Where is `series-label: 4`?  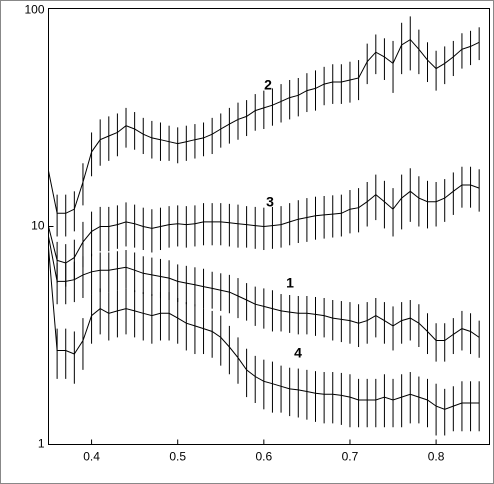
series-label: 4 is located at coordinates (298, 353).